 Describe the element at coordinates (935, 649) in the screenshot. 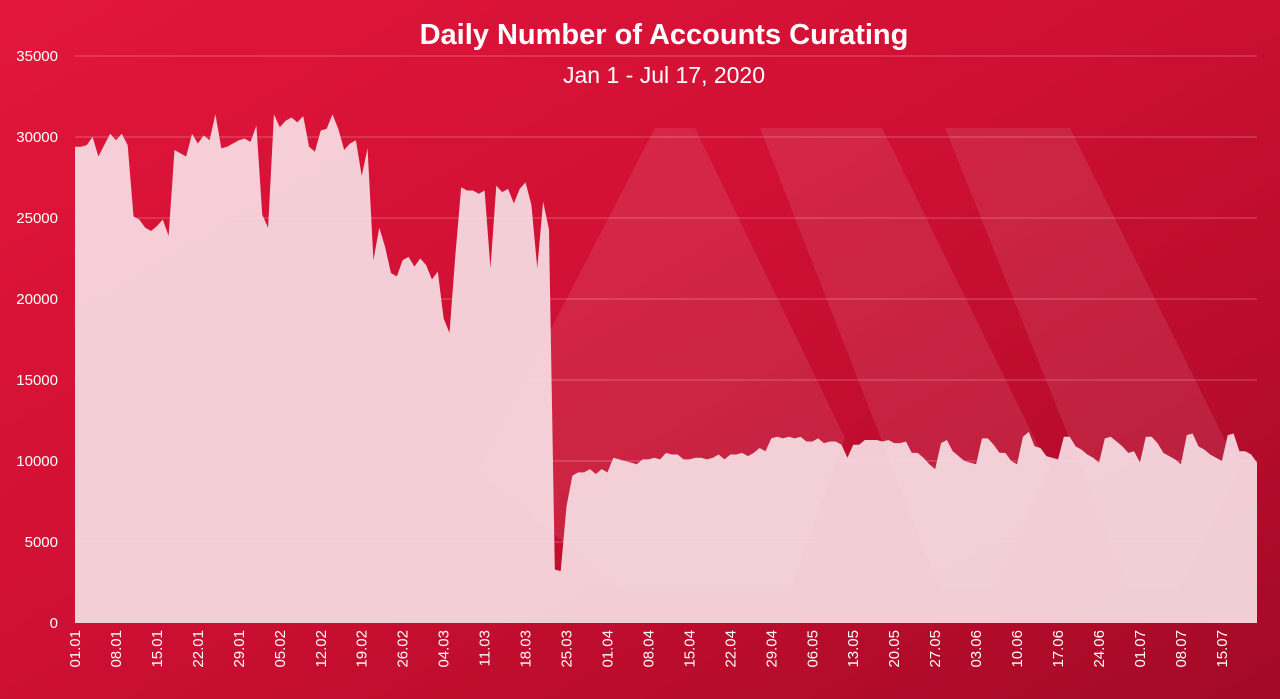

I see `x-tick-label: 27.05` at that location.